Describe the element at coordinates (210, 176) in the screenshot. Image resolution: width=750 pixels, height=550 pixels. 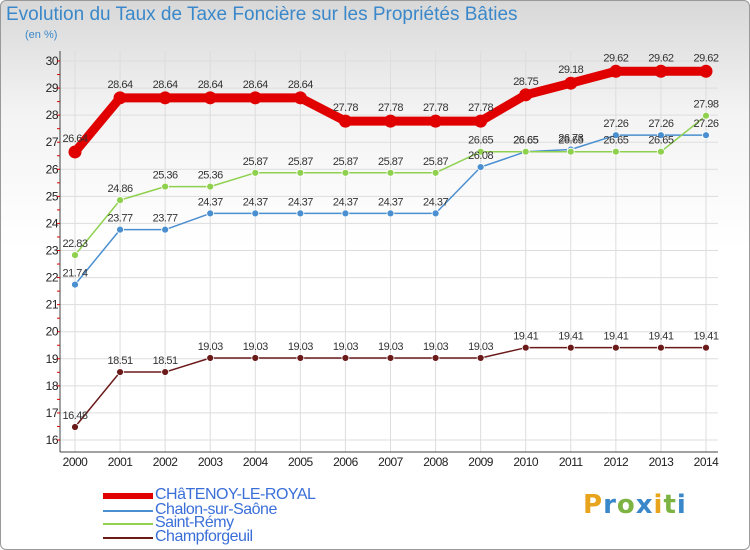
I see `data-label: 25.36` at that location.